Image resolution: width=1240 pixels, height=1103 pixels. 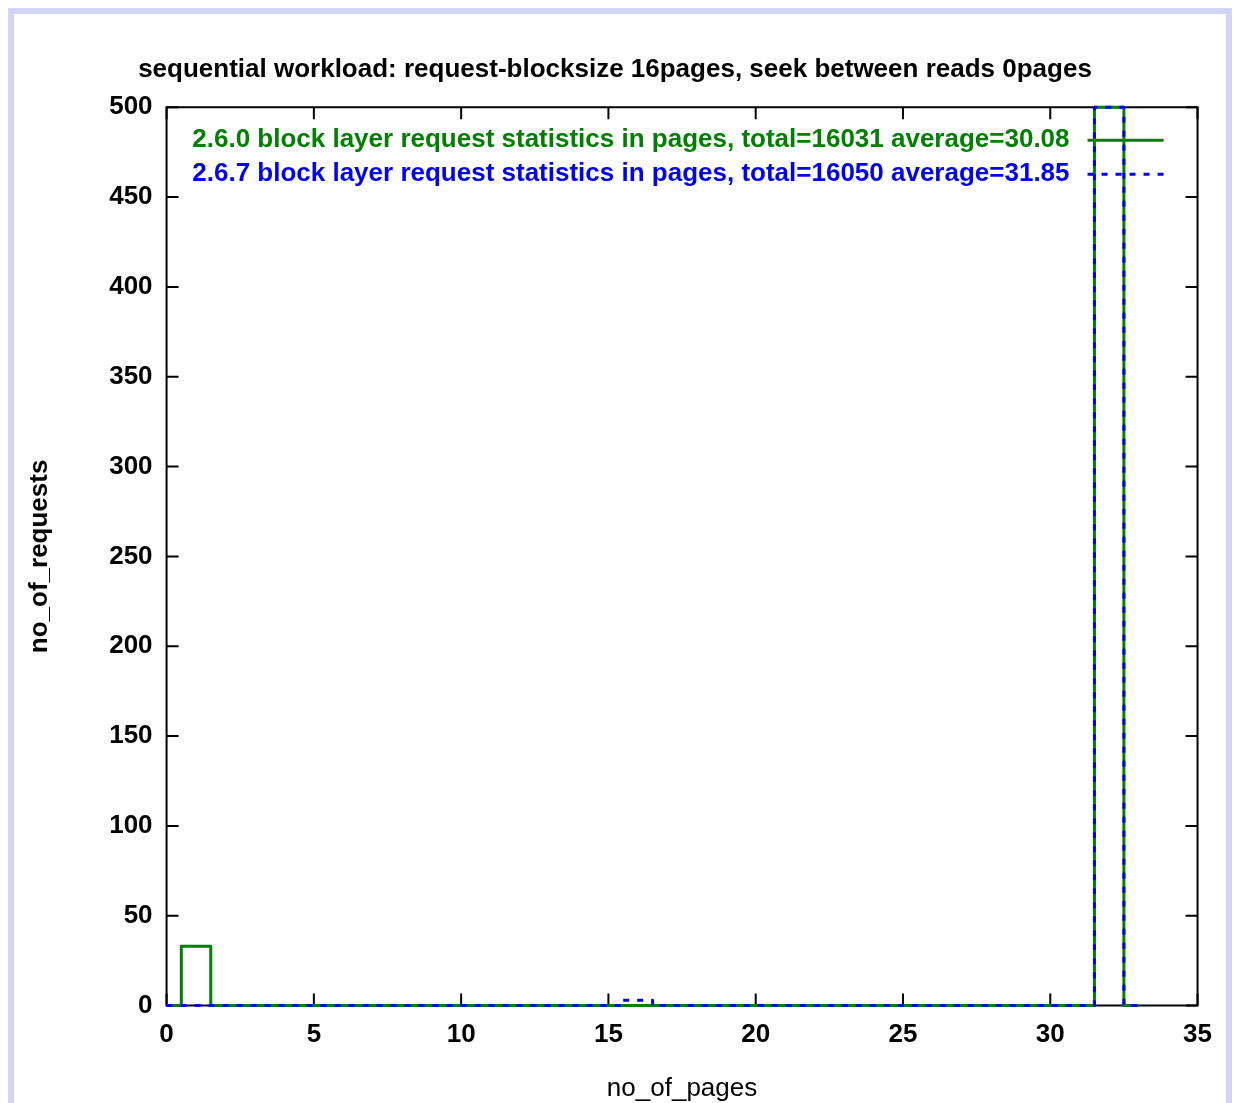 I want to click on y-axis-title: no_of_requests, so click(x=37, y=556).